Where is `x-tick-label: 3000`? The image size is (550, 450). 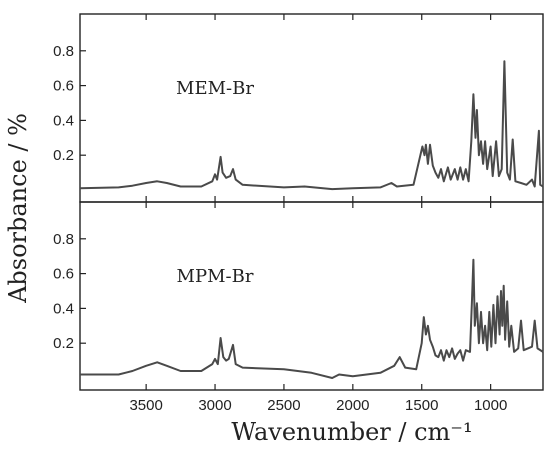
x-tick-label: 3000 is located at coordinates (214, 405).